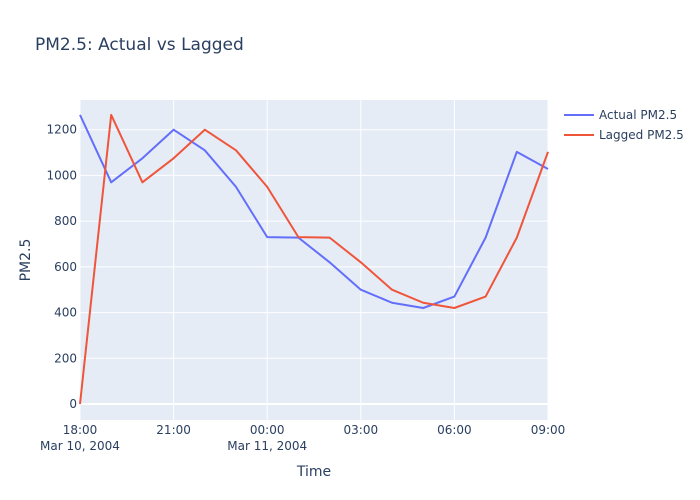 Image resolution: width=700 pixels, height=500 pixels. I want to click on y-axis-label: PM2.5, so click(26, 260).